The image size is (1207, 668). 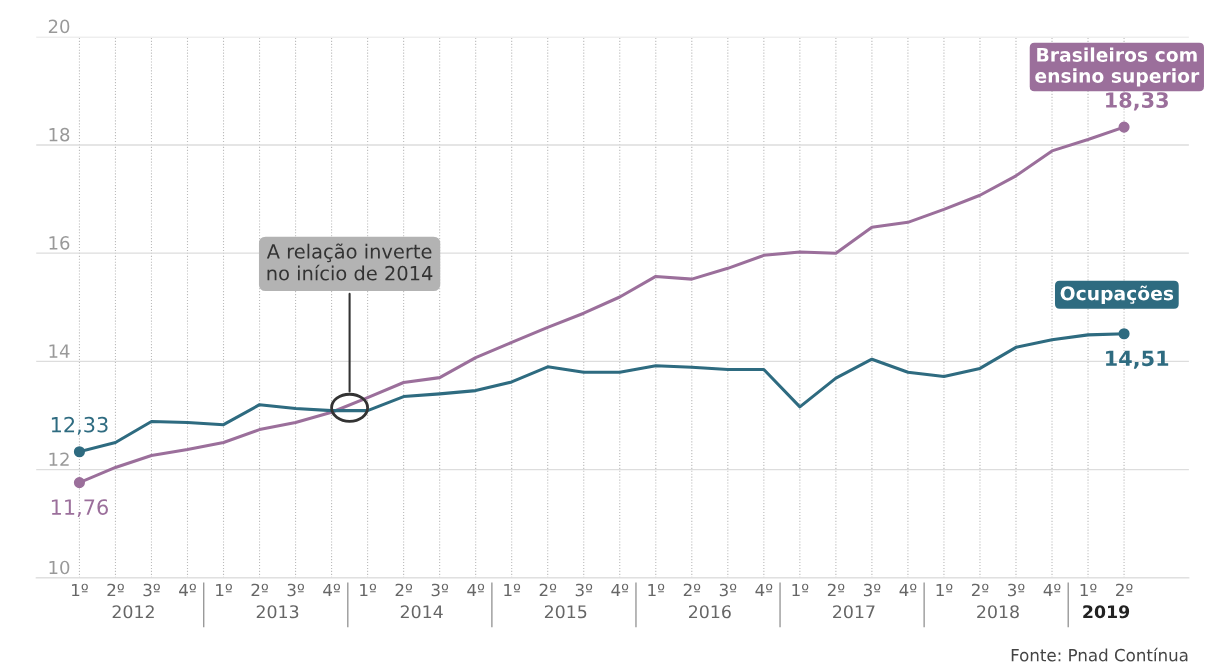 What do you see at coordinates (79, 508) in the screenshot?
I see `data-label: 11,76` at bounding box center [79, 508].